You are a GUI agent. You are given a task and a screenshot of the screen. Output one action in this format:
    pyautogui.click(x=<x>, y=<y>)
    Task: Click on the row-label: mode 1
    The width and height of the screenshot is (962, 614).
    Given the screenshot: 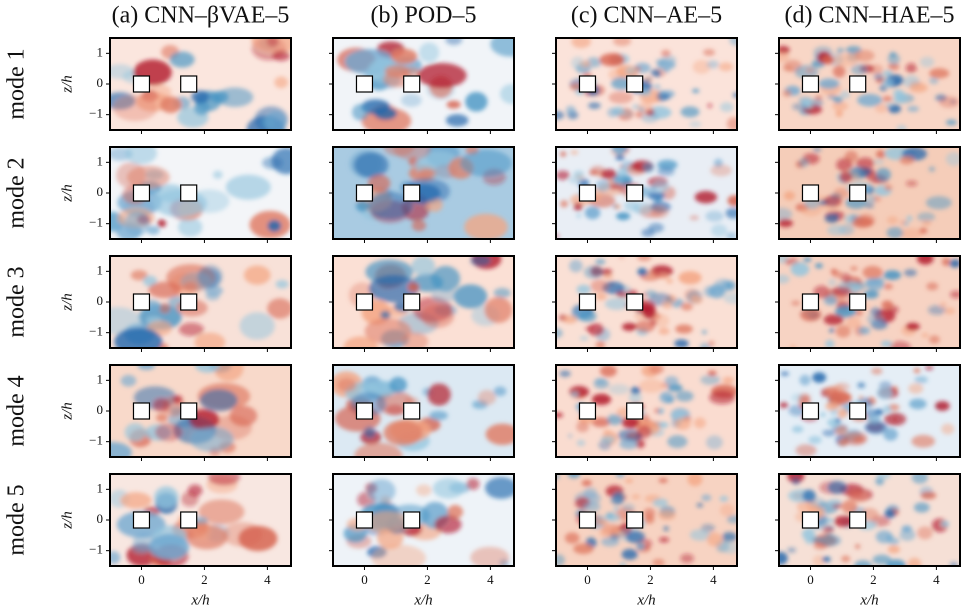 What is the action you would take?
    pyautogui.click(x=17, y=83)
    